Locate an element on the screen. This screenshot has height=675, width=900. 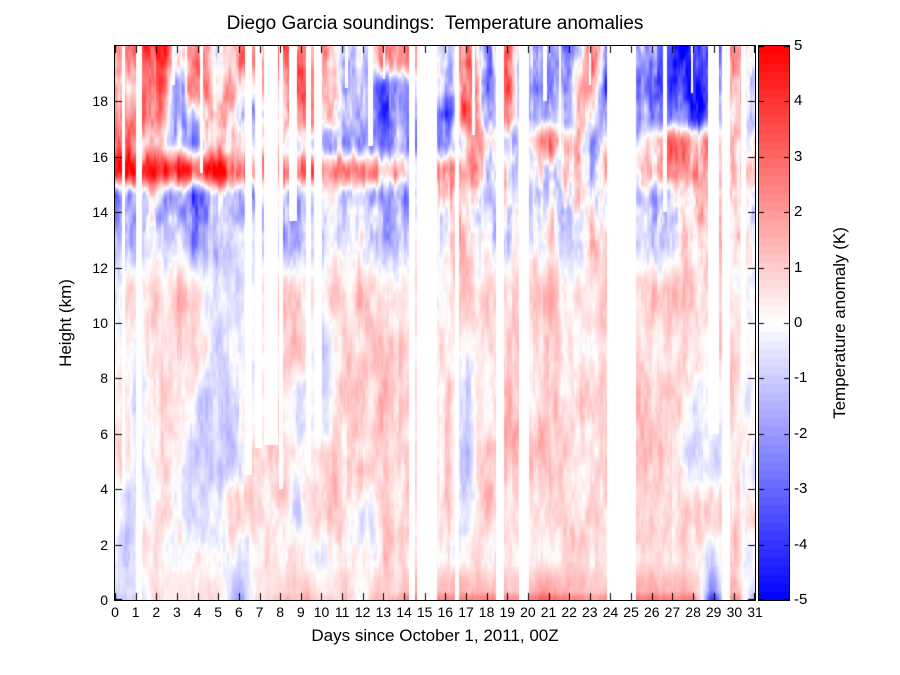
x-tick-label: 10 is located at coordinates (321, 612).